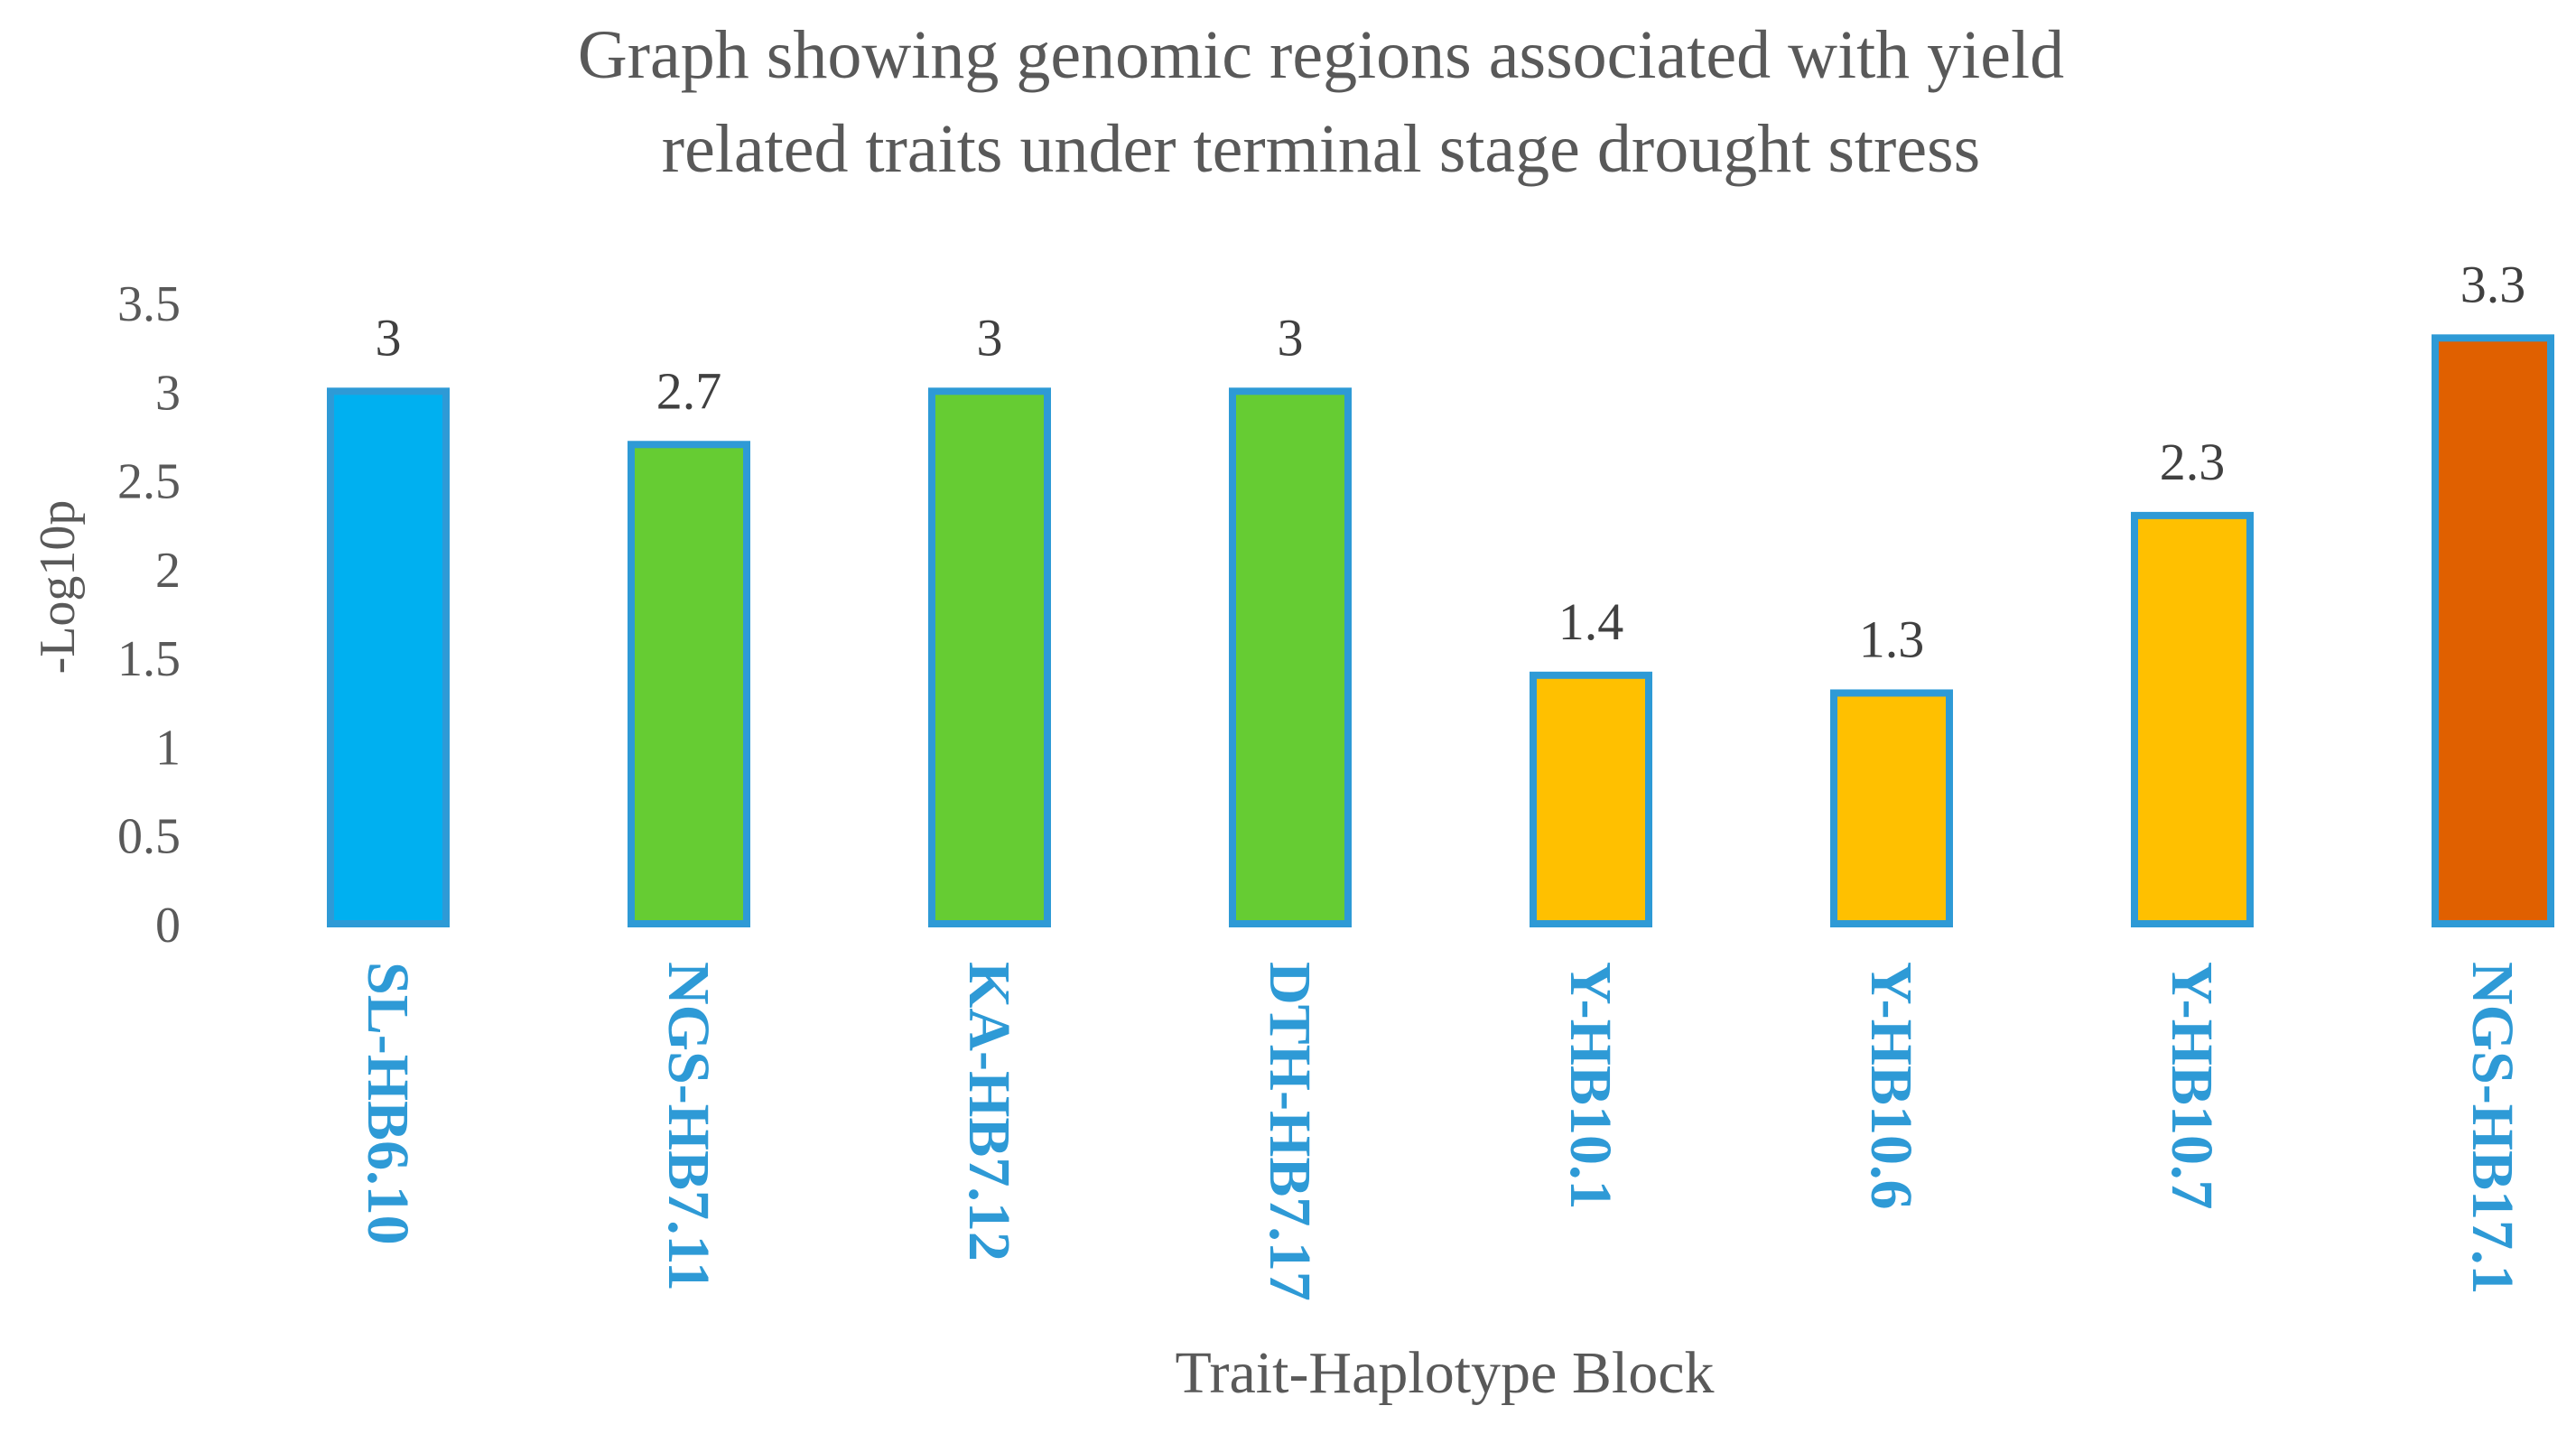  What do you see at coordinates (2492, 1128) in the screenshot?
I see `category-label: NGS-HB17.1` at bounding box center [2492, 1128].